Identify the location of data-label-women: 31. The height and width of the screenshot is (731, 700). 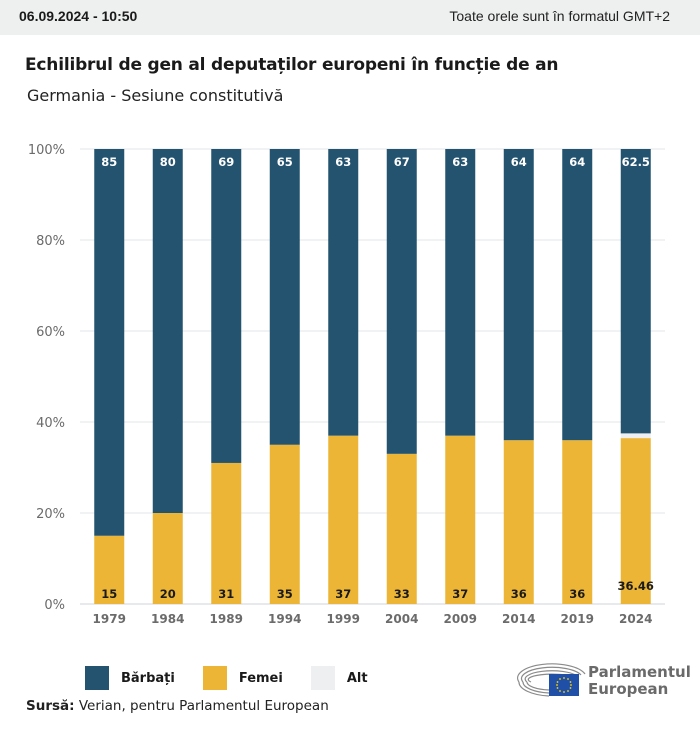
(226, 594).